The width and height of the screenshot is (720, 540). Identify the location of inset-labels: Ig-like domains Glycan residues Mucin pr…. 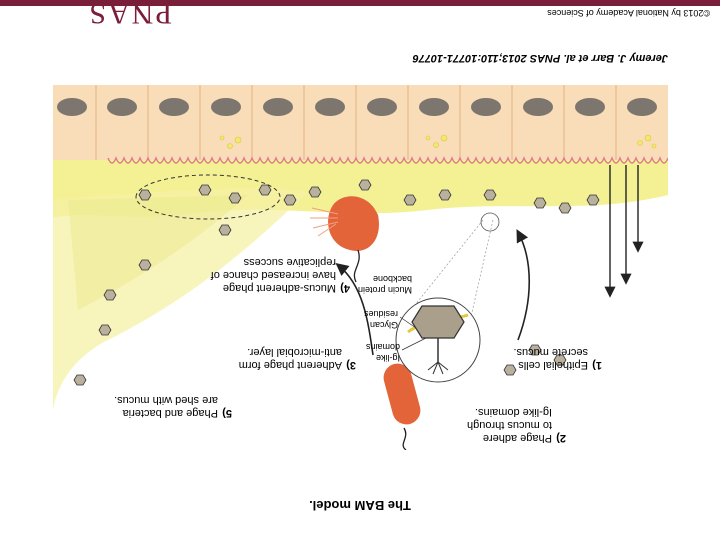
(392, 318).